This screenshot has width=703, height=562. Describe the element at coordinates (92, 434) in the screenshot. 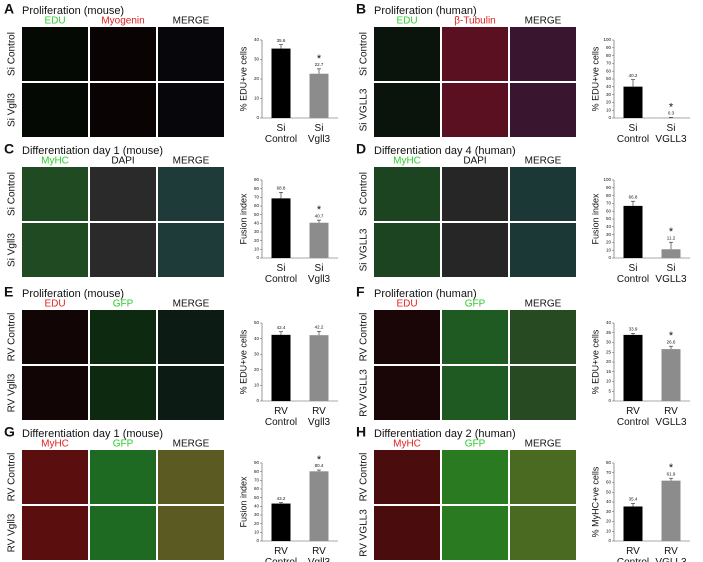

I see `panel-title: Differentiation day 1 (mouse)` at that location.